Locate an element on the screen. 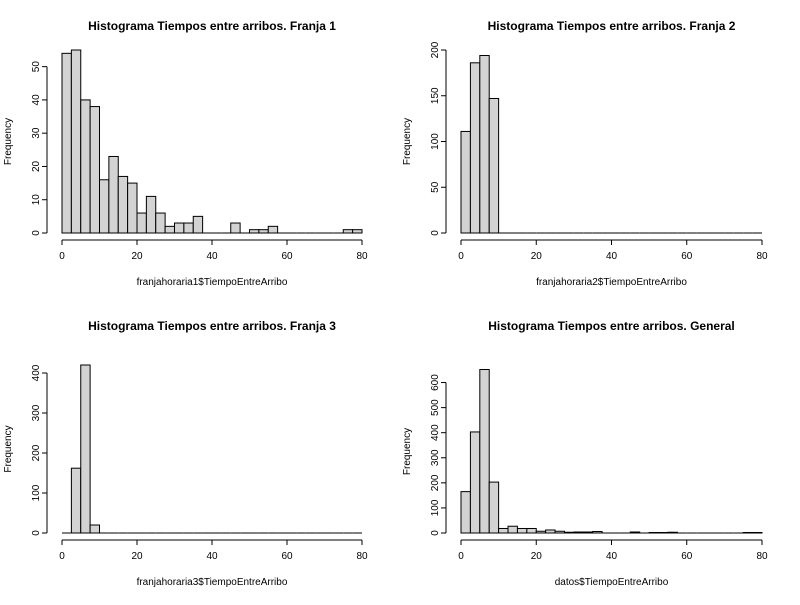 Image resolution: width=800 pixels, height=605 pixels. y-tick-label: 40 is located at coordinates (36, 100).